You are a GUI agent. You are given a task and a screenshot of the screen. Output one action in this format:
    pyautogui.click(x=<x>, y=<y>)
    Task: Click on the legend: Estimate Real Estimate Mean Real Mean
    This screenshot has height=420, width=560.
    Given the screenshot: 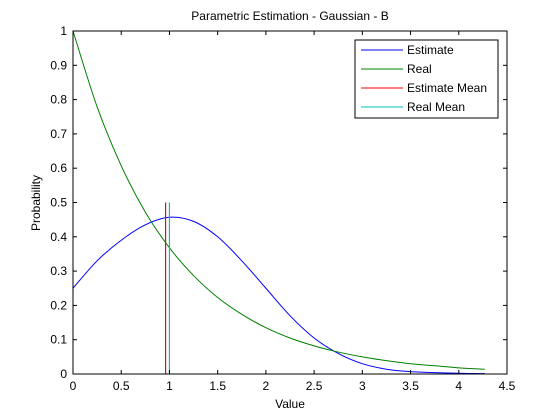 What is the action you would take?
    pyautogui.click(x=426, y=79)
    